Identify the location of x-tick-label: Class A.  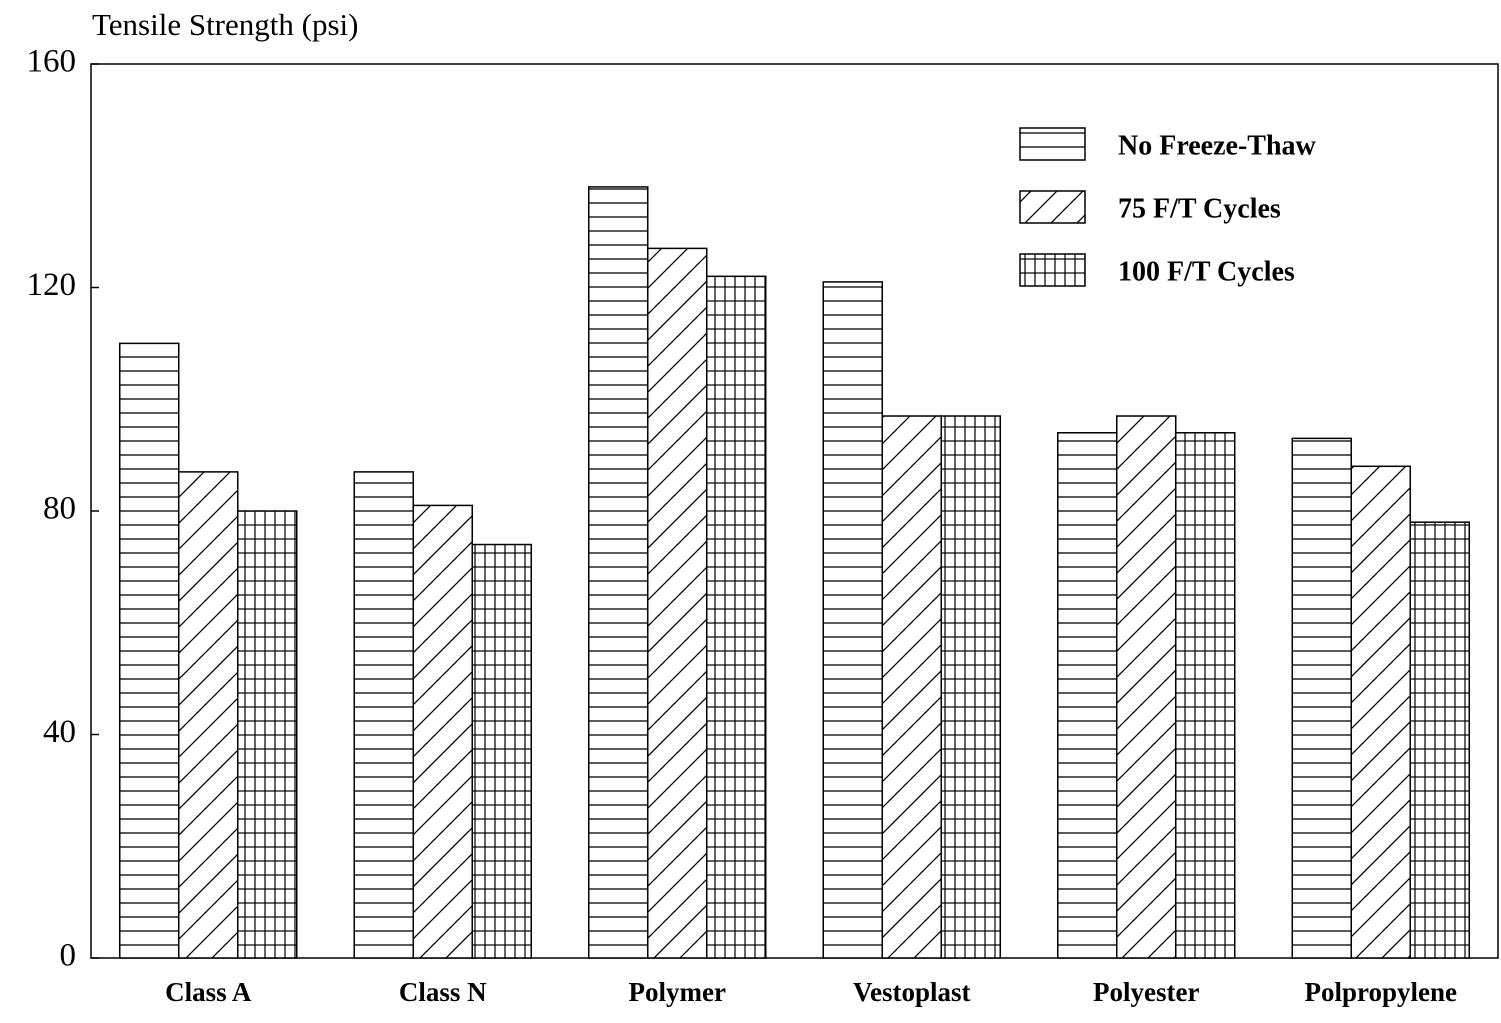
(208, 992).